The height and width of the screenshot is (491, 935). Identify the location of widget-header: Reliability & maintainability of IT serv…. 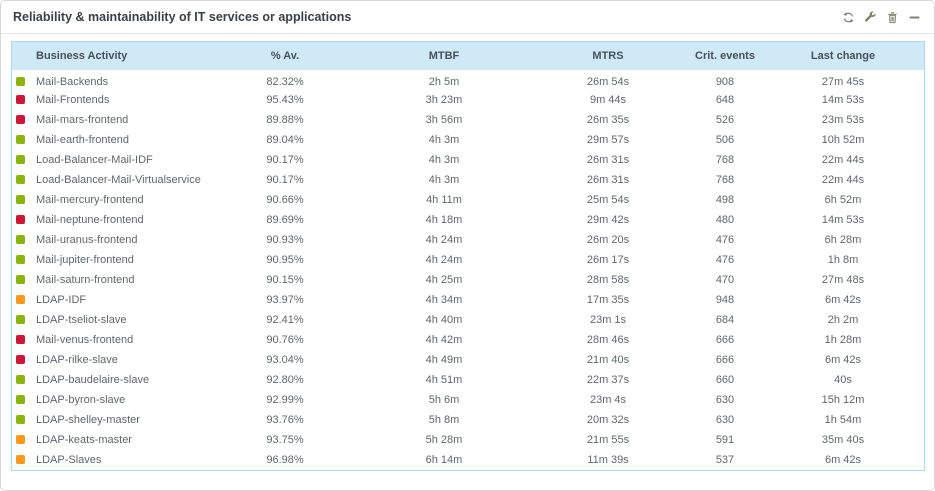
(467, 17).